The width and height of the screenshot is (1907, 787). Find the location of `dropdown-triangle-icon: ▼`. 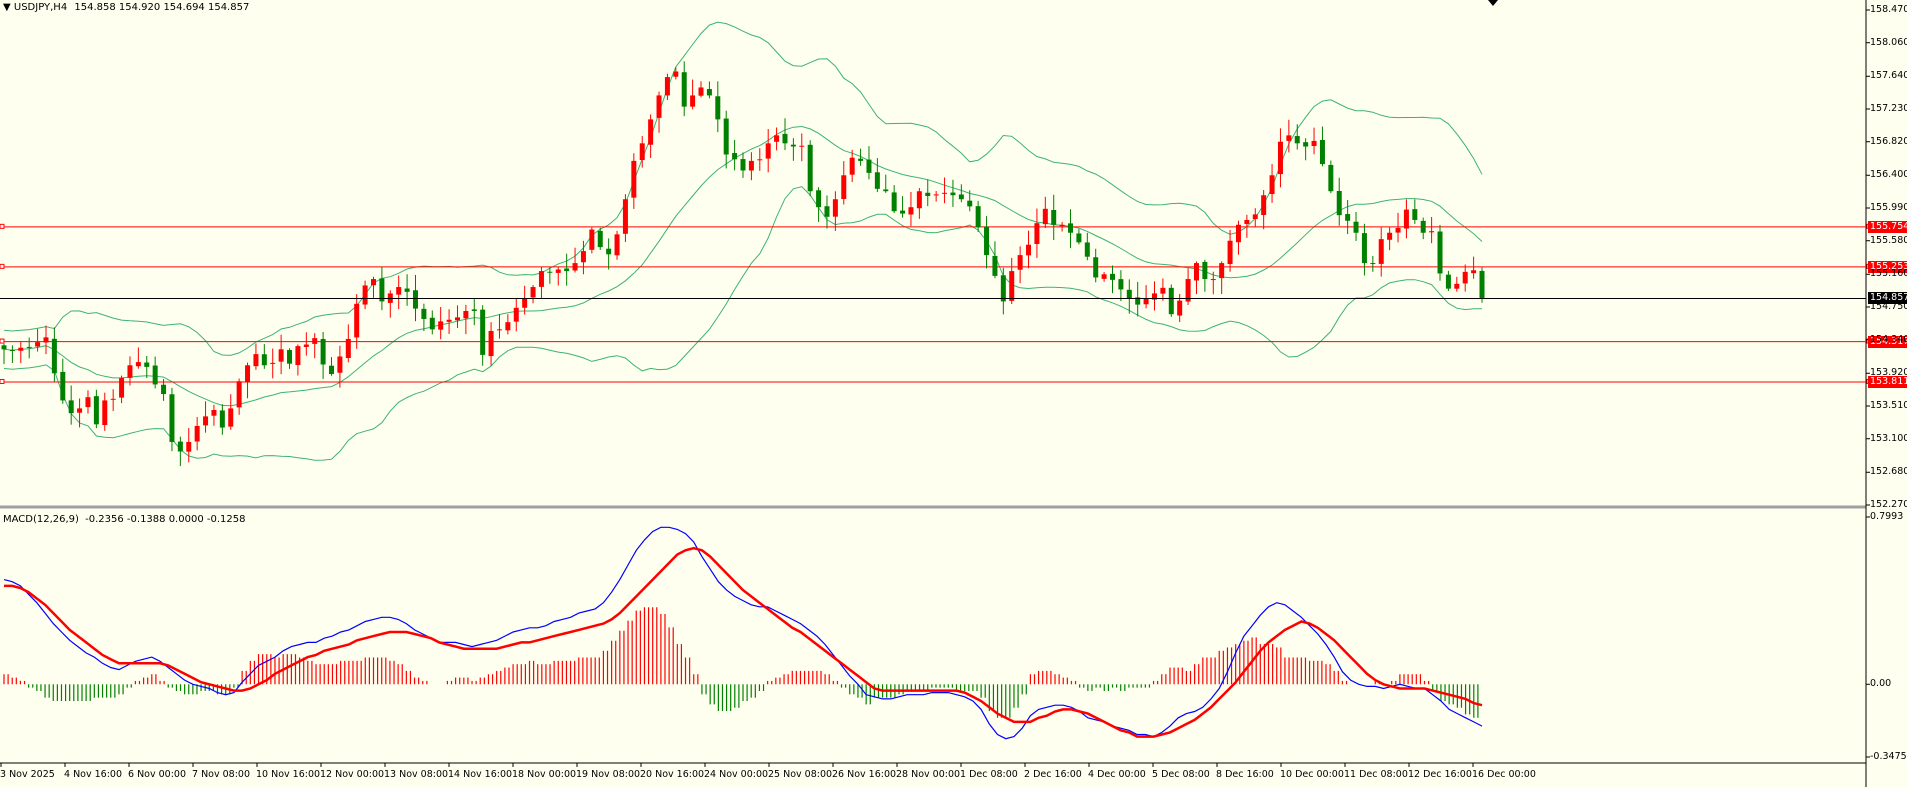

dropdown-triangle-icon: ▼ is located at coordinates (7, 7).